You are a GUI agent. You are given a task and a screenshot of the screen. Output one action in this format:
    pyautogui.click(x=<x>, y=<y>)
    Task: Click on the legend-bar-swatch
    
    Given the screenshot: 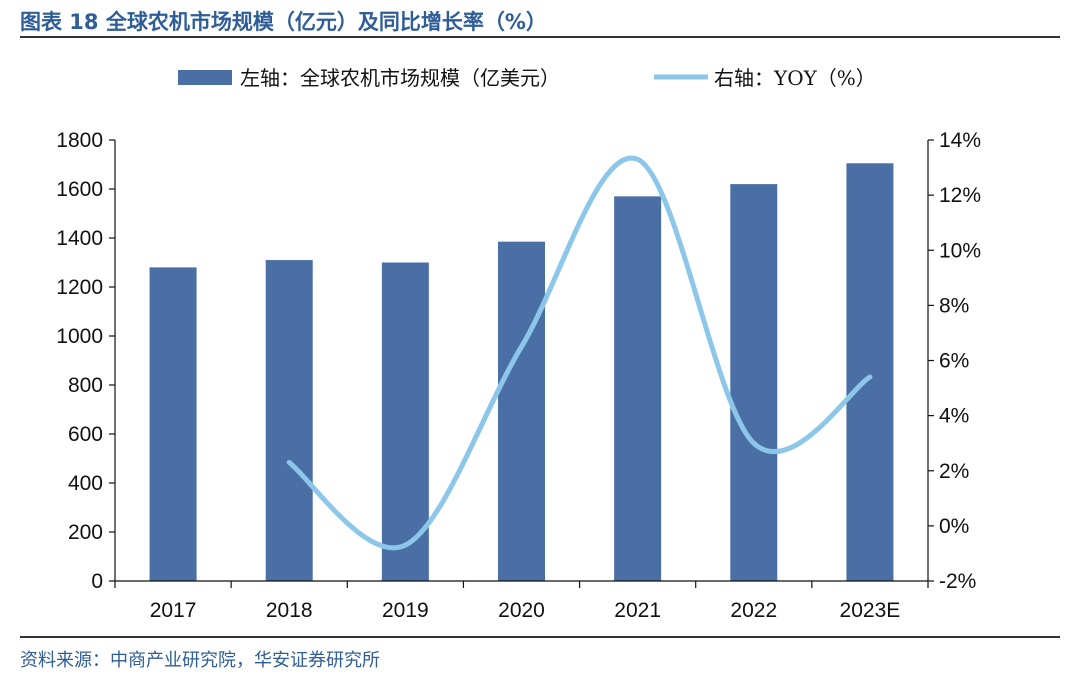 What is the action you would take?
    pyautogui.click(x=205, y=77)
    